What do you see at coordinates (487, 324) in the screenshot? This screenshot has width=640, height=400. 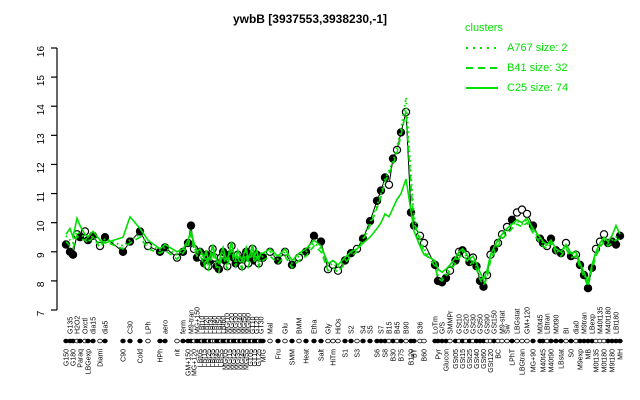 I see `condition-label: GSt90` at bounding box center [487, 324].